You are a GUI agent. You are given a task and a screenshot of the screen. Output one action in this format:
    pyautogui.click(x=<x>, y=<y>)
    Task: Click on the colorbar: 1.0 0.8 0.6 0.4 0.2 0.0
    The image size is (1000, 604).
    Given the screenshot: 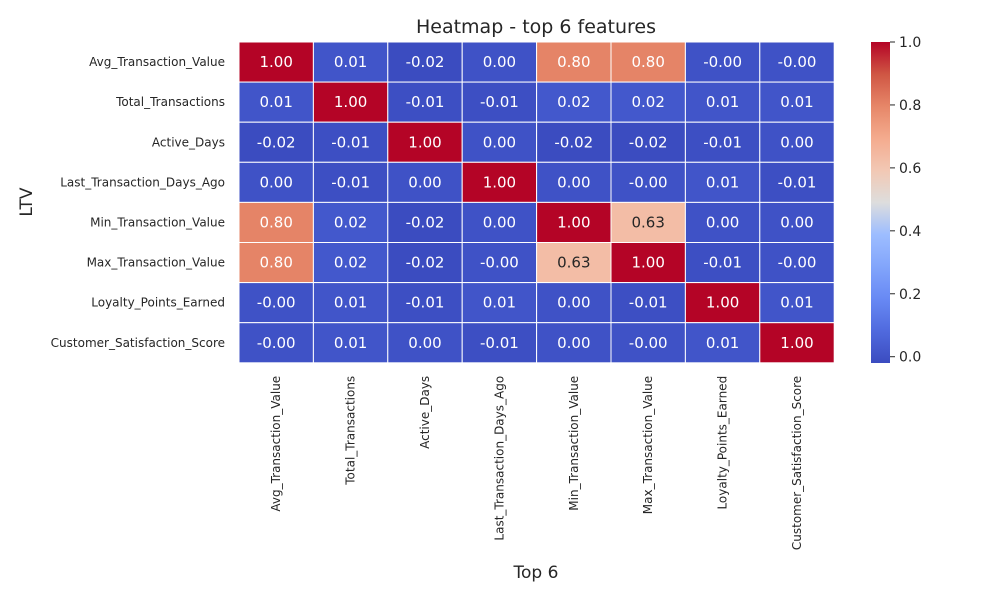 What is the action you would take?
    pyautogui.click(x=896, y=200)
    